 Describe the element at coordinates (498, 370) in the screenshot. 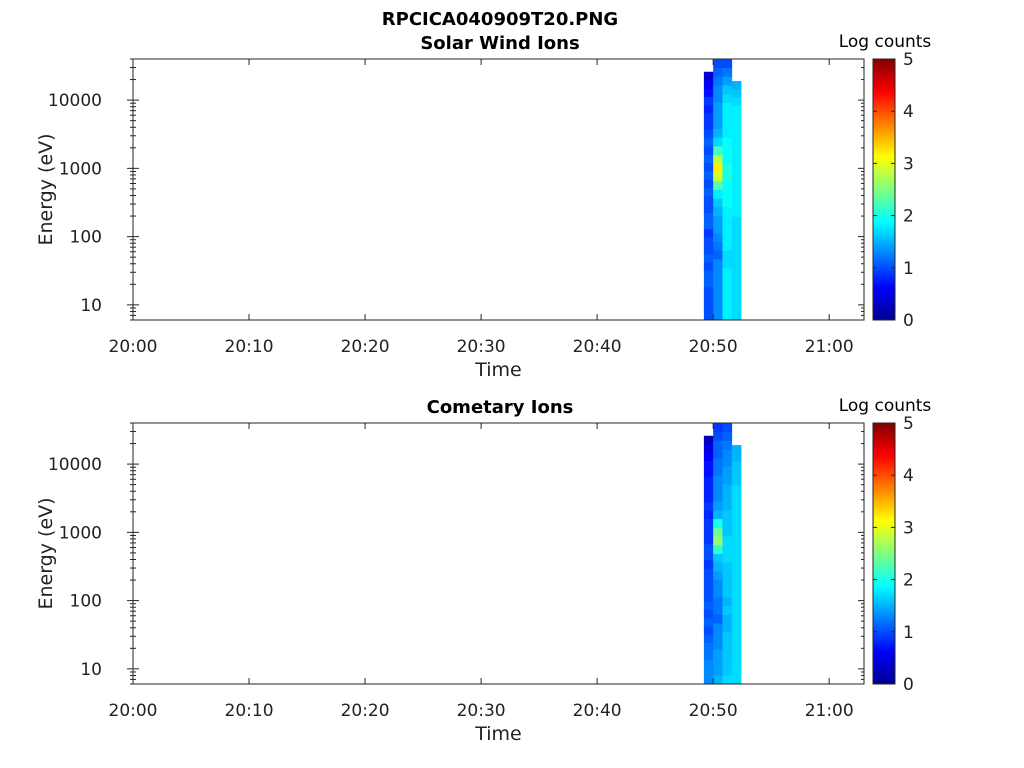

I see `x-axis-label: Time` at that location.